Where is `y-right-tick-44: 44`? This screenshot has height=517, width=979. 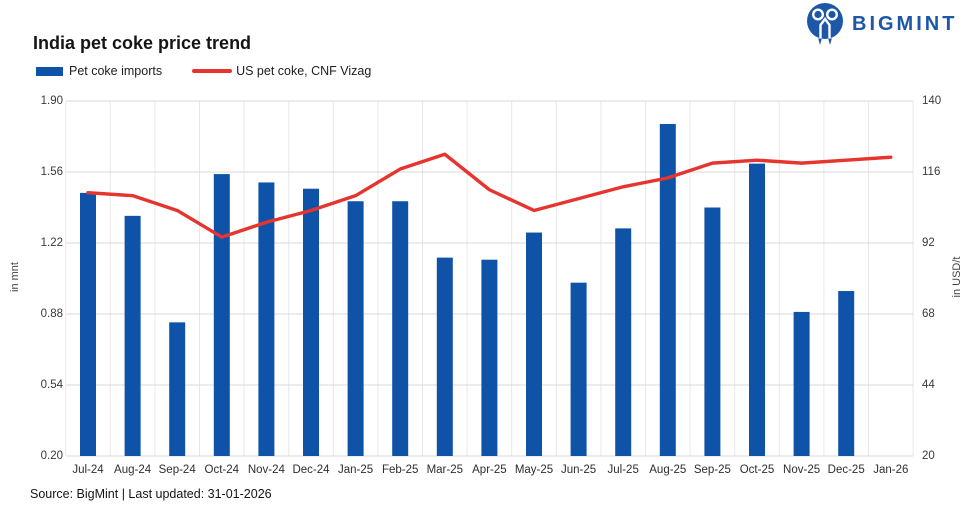 y-right-tick-44: 44 is located at coordinates (928, 385).